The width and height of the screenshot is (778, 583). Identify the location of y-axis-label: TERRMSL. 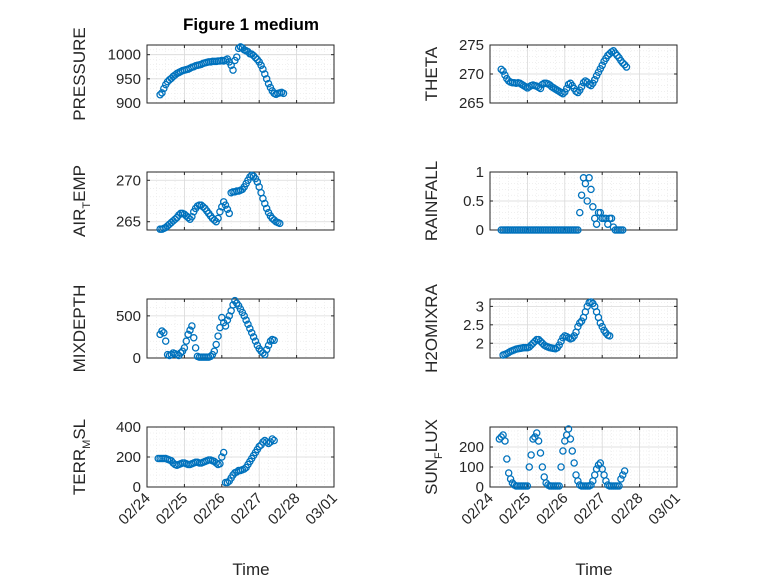
(81, 457).